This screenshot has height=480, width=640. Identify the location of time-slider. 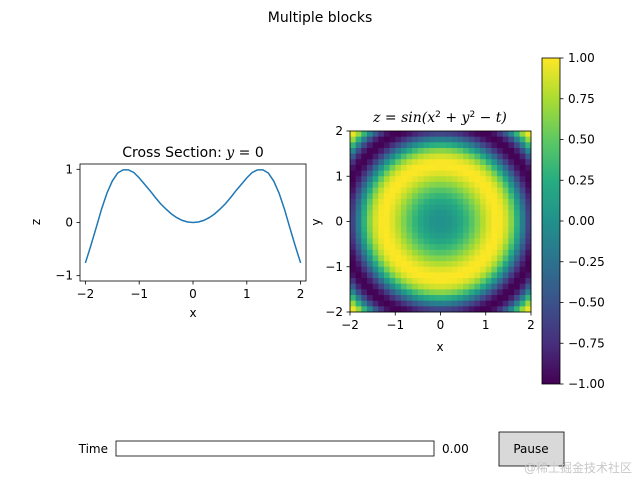
(275, 448).